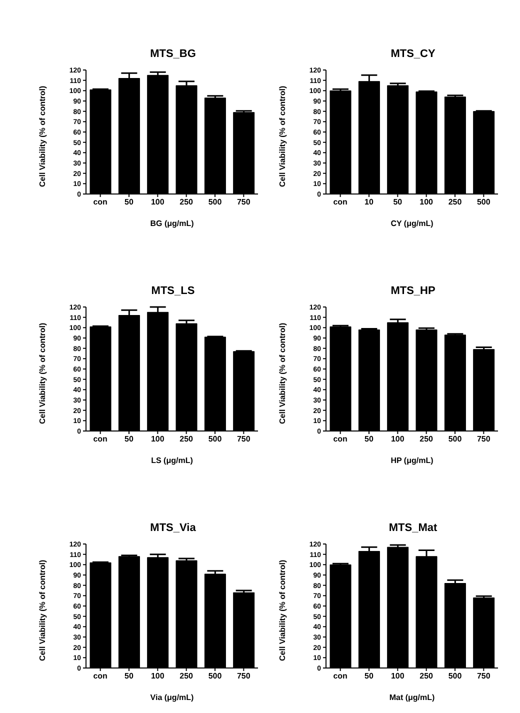 The image size is (520, 713). Describe the element at coordinates (413, 529) in the screenshot. I see `chart-title: MTS_Mat` at that location.